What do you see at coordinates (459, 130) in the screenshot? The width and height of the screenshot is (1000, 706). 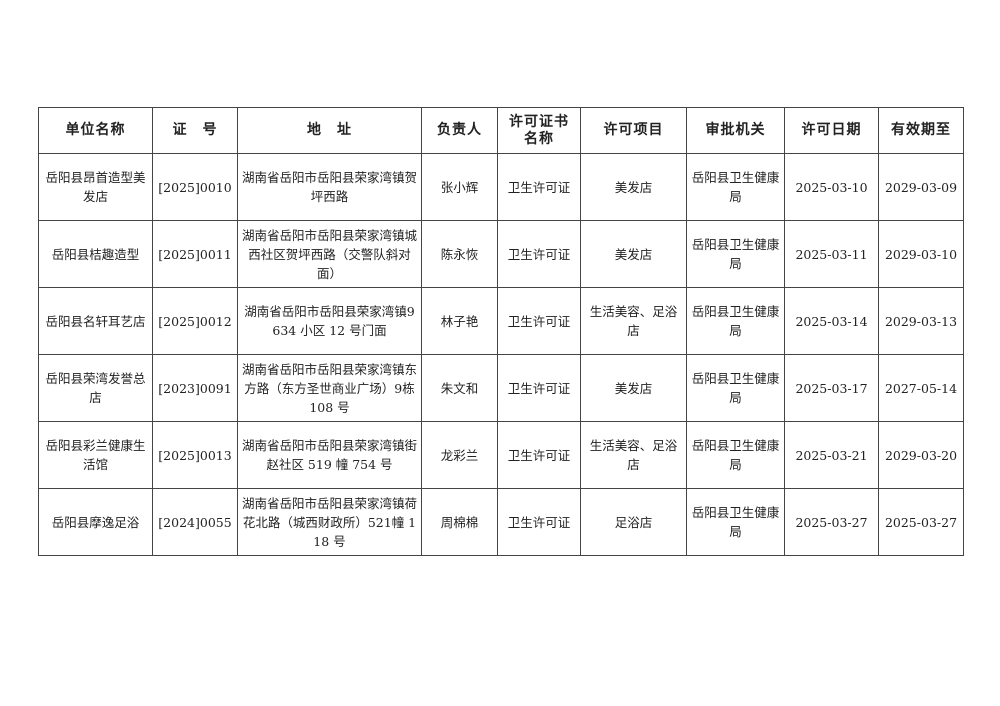 I see `header-person-in-charge: 负责人` at bounding box center [459, 130].